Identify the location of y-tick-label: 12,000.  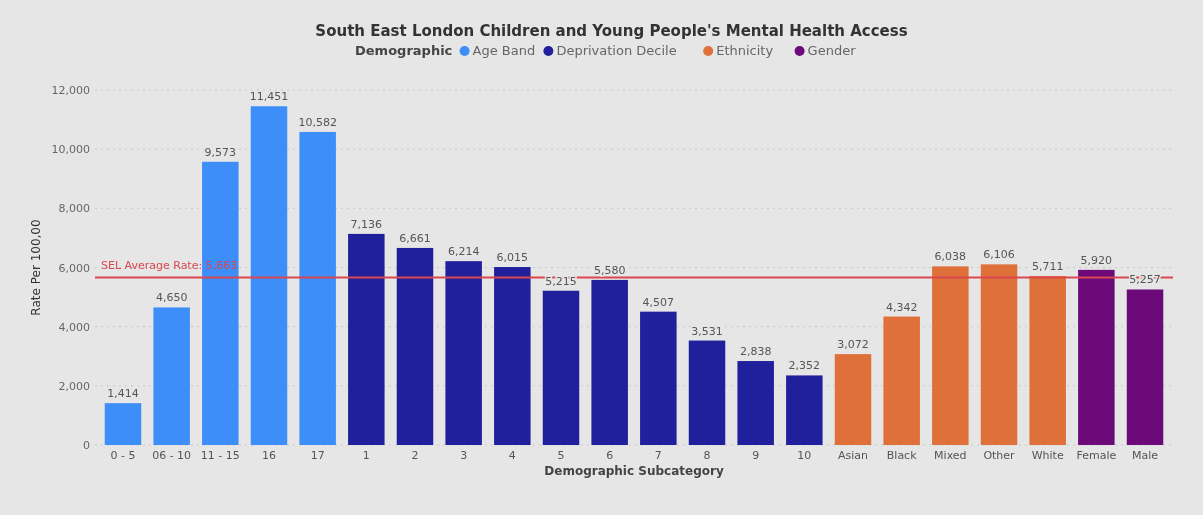
(70, 90).